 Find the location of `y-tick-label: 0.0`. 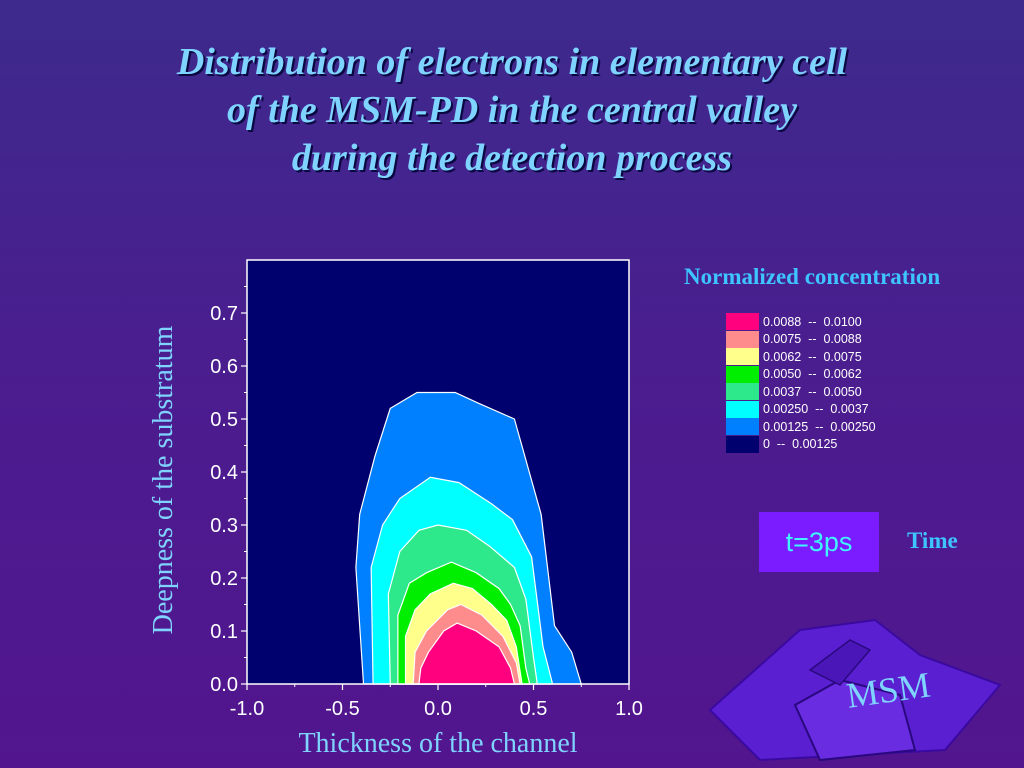

y-tick-label: 0.0 is located at coordinates (224, 685).